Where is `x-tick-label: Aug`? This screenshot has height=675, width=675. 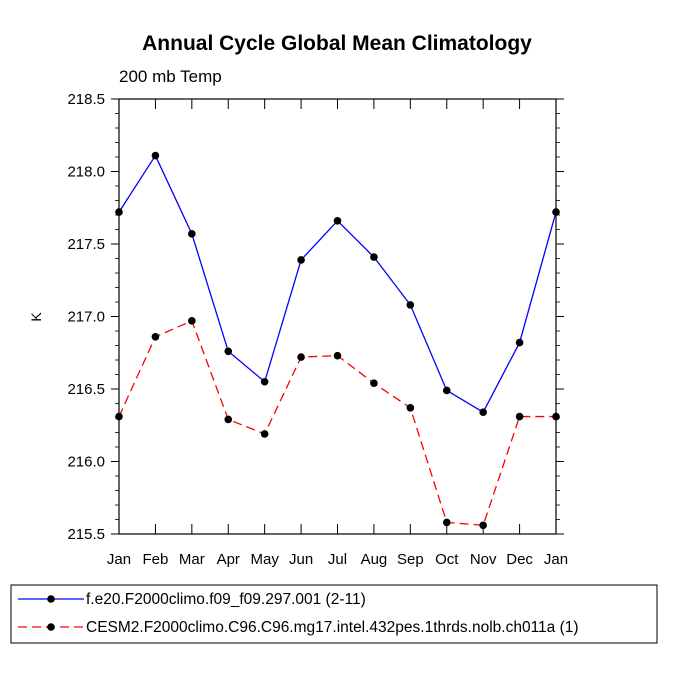
x-tick-label: Aug is located at coordinates (374, 559).